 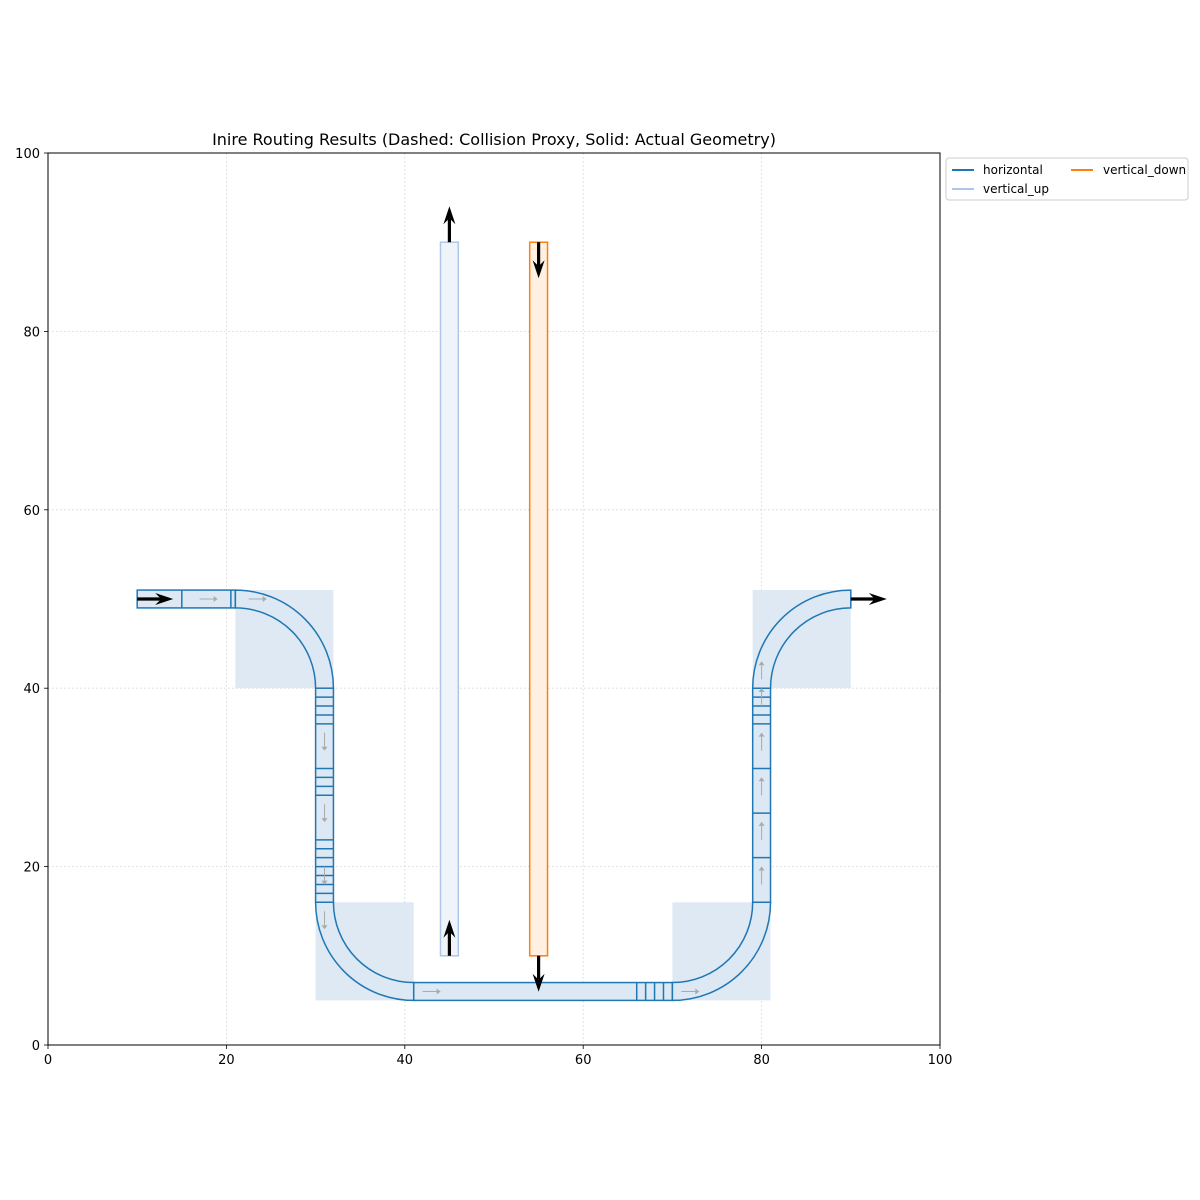 What do you see at coordinates (761, 1060) in the screenshot?
I see `x-tick-label: 80` at bounding box center [761, 1060].